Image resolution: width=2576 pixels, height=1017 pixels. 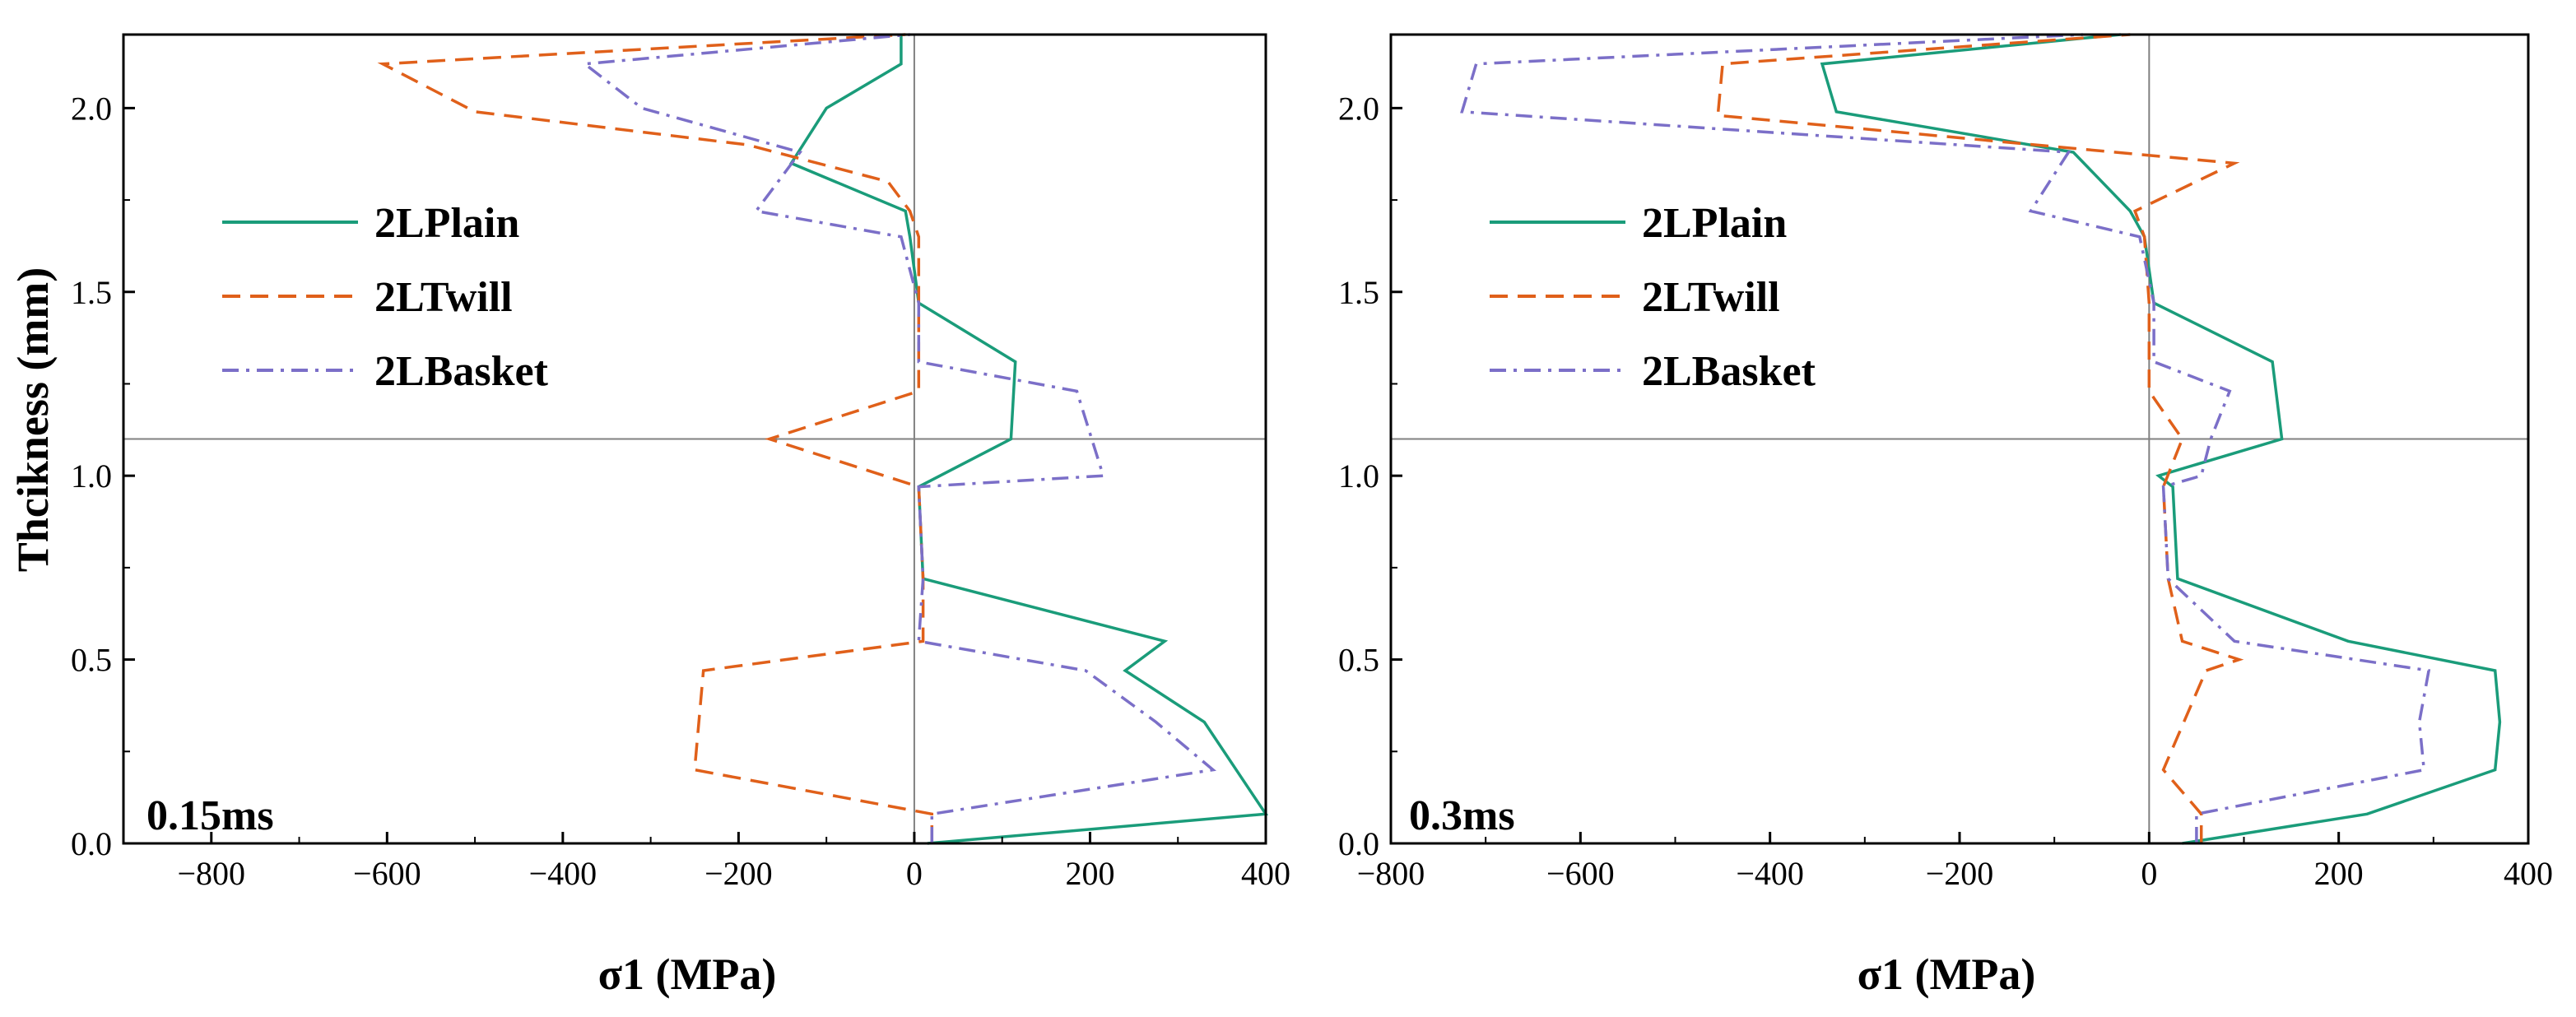 What do you see at coordinates (1028, 440) in the screenshot?
I see `series-line-2lplain` at bounding box center [1028, 440].